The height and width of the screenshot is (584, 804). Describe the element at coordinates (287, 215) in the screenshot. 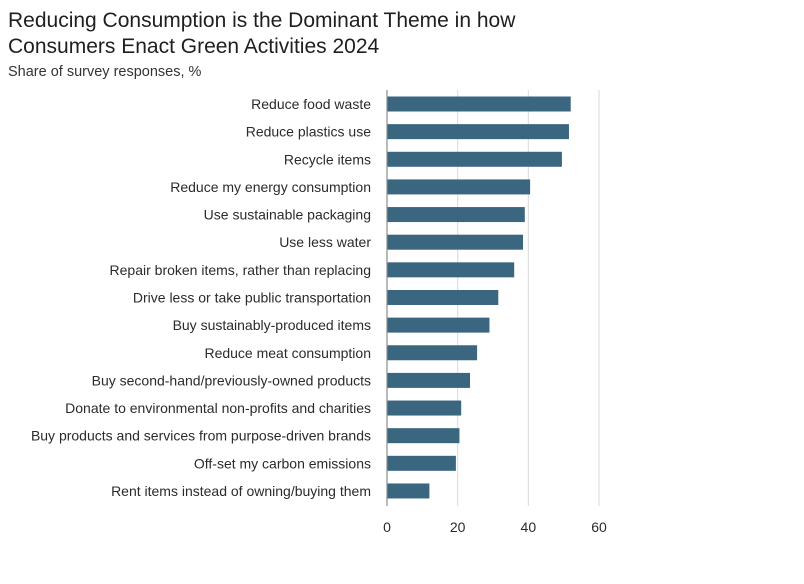

I see `category-label: Use sustainable packaging` at that location.